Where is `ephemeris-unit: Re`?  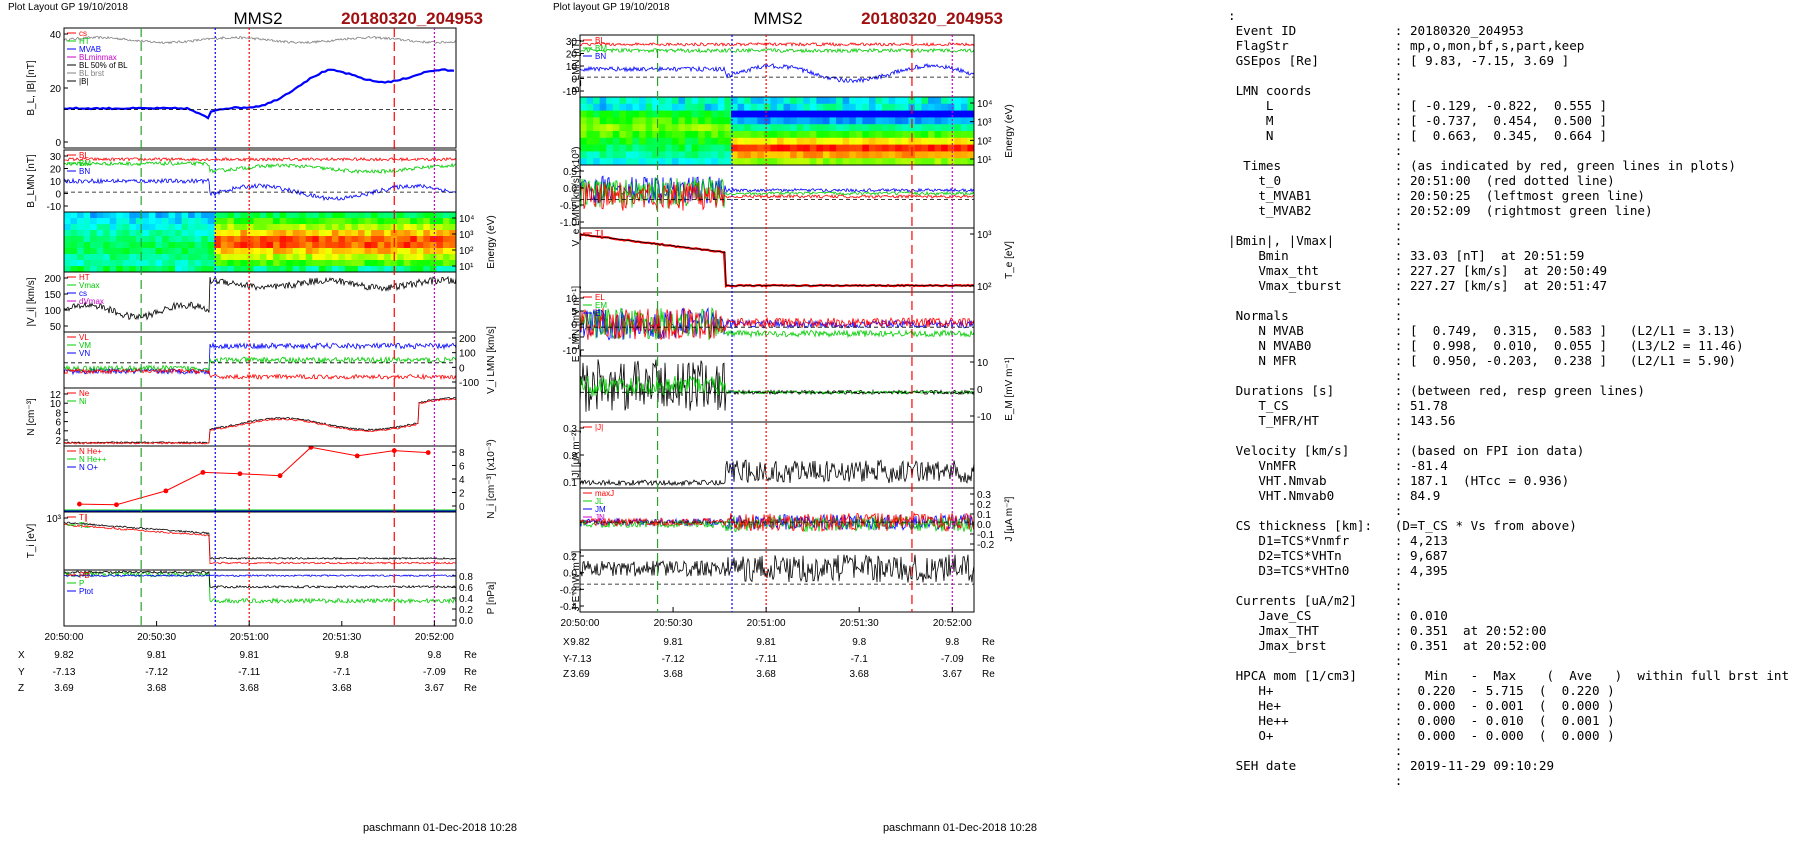
ephemeris-unit: Re is located at coordinates (470, 655).